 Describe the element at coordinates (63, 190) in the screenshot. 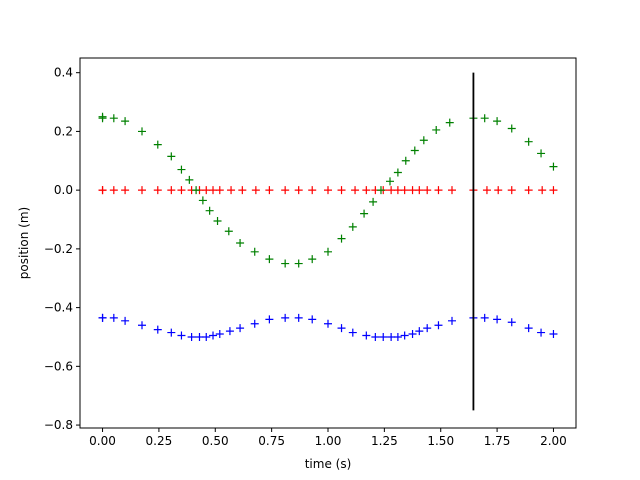

I see `y-tick-label: 0.0` at that location.